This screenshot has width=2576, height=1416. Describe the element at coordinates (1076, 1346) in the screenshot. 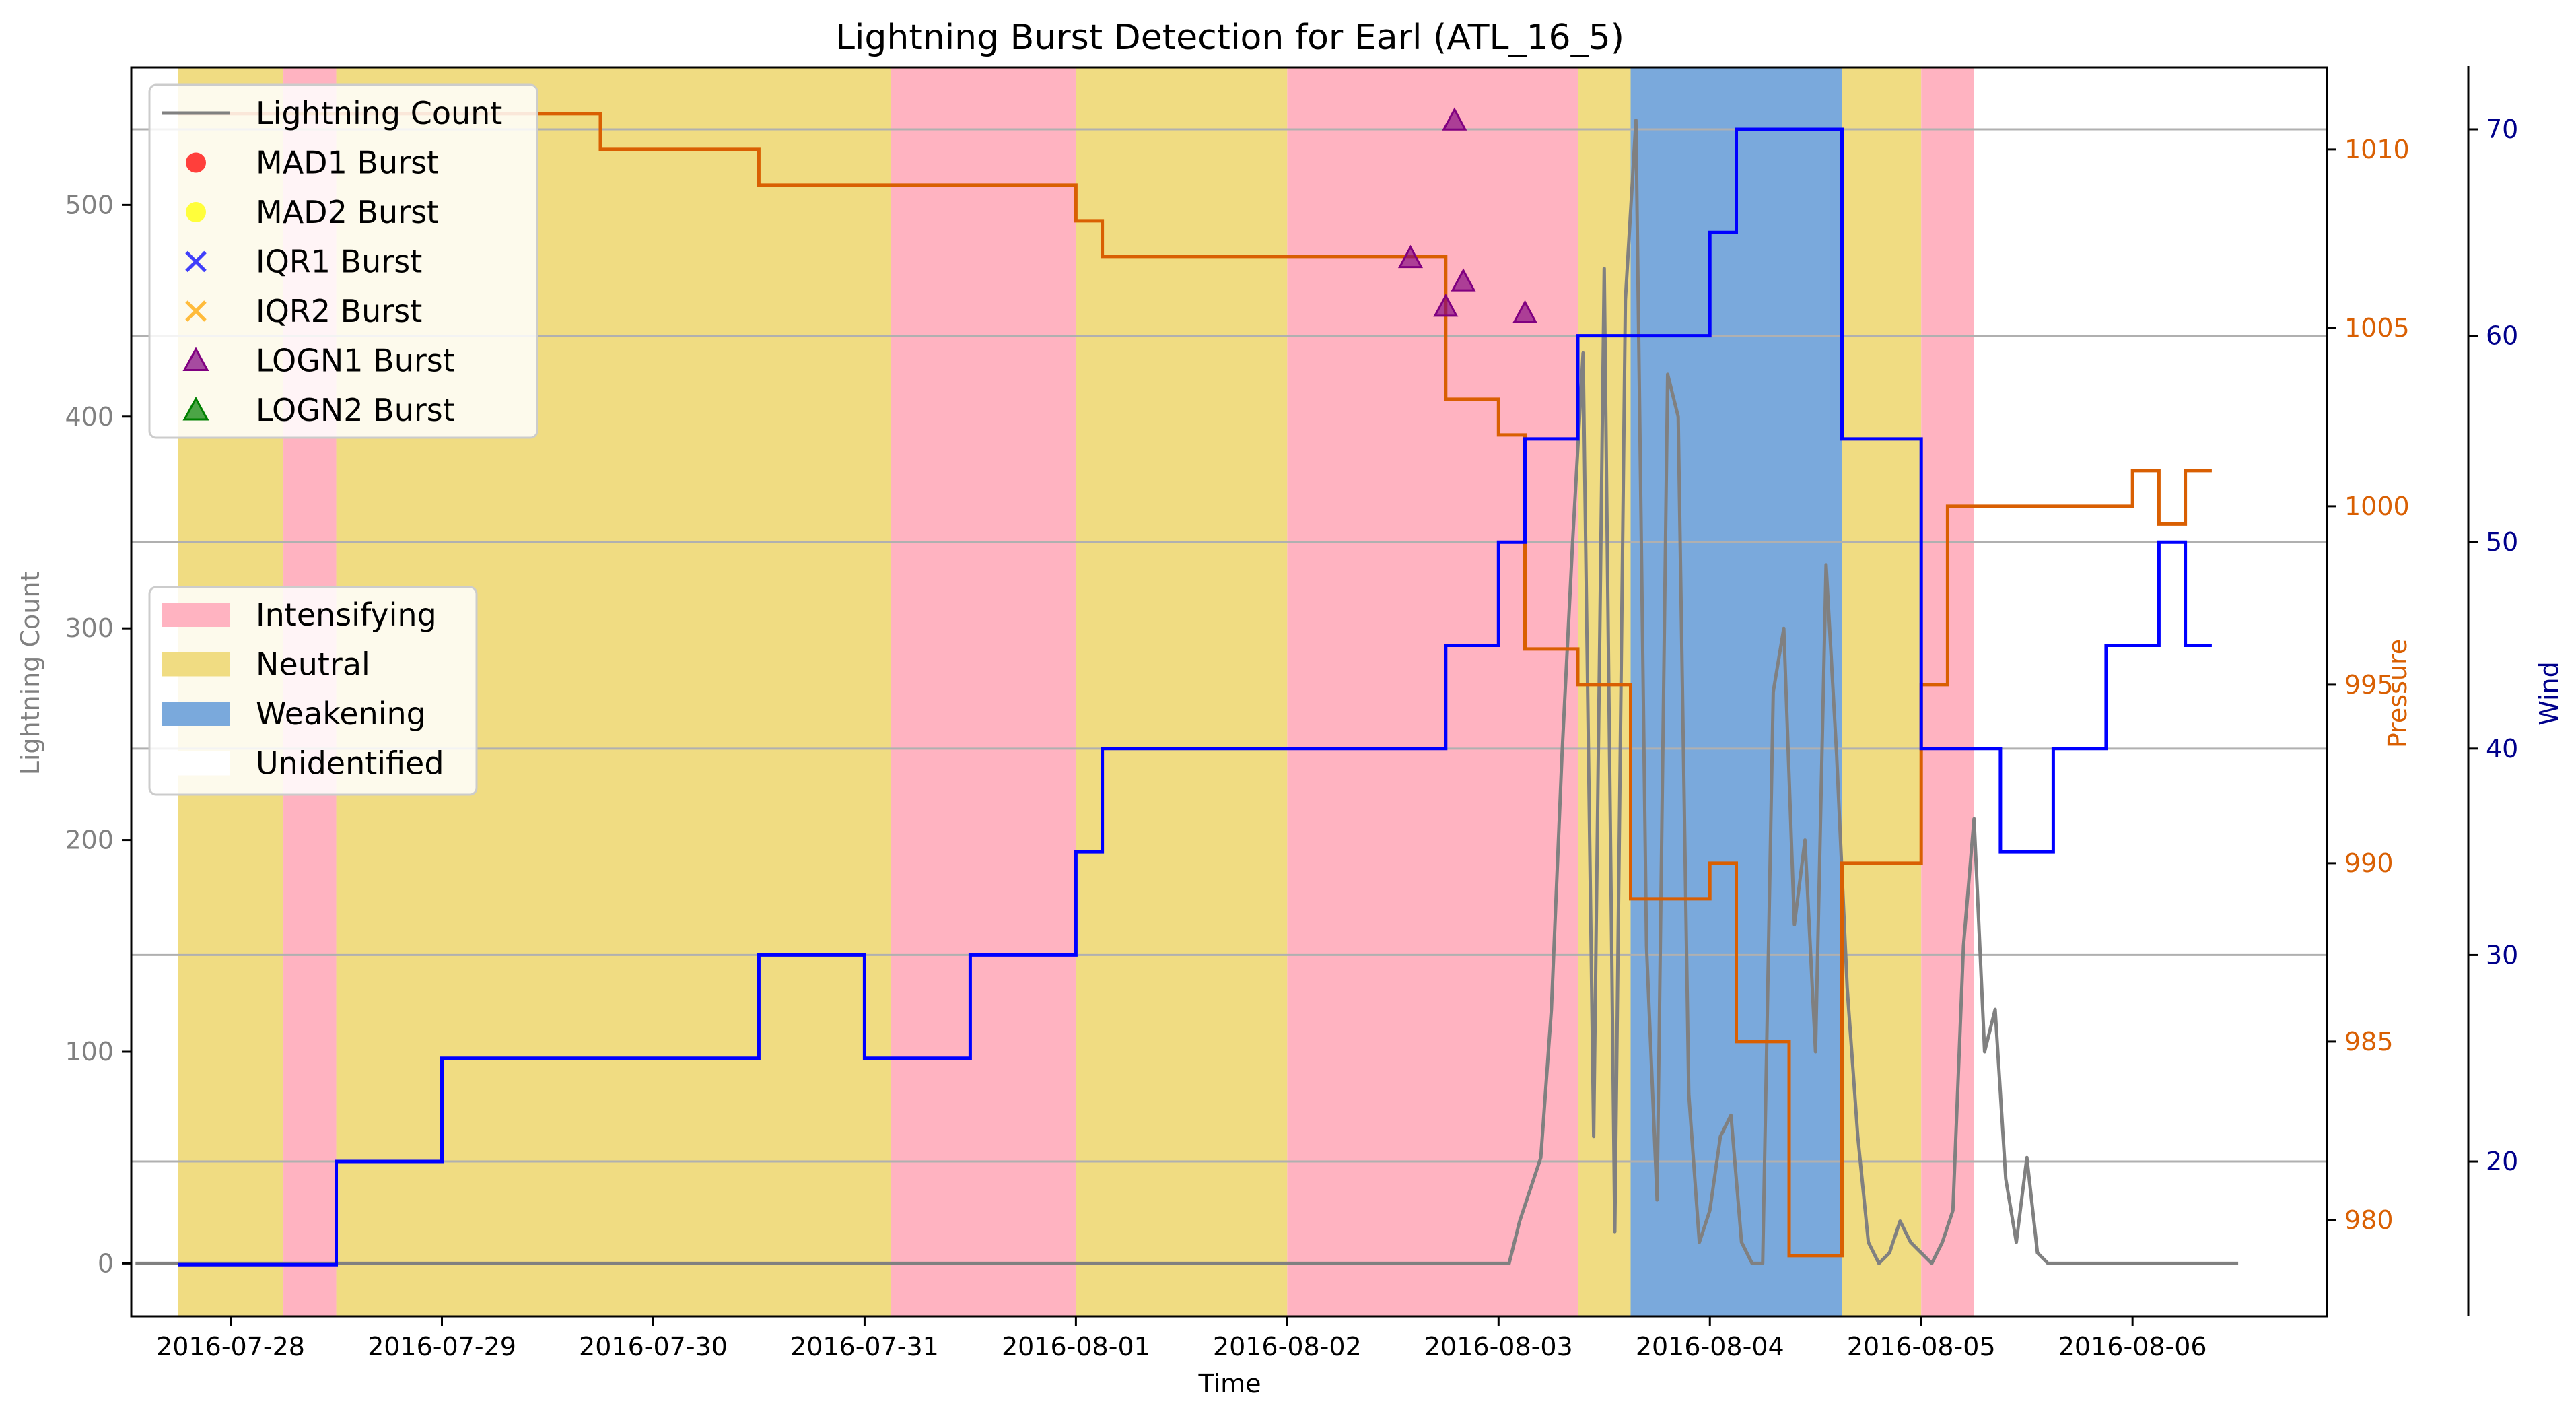

I see `x-tick-label: 2016-08-01` at that location.